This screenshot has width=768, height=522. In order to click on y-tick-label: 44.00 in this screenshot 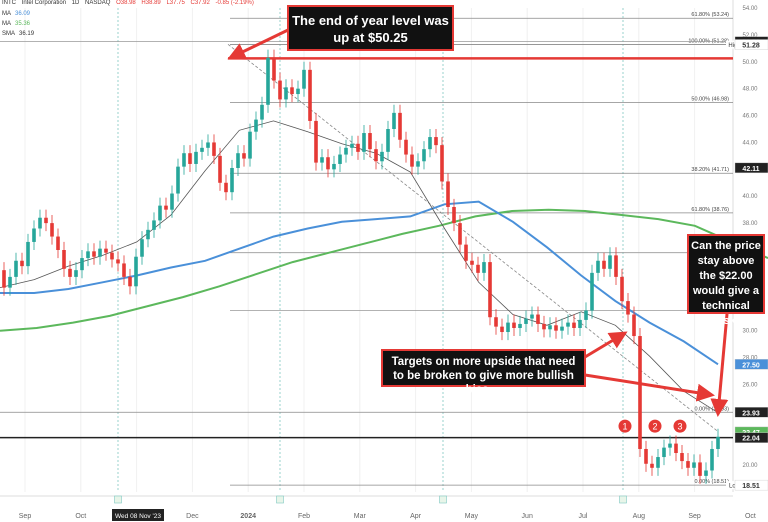, I will do `click(750, 143)`.